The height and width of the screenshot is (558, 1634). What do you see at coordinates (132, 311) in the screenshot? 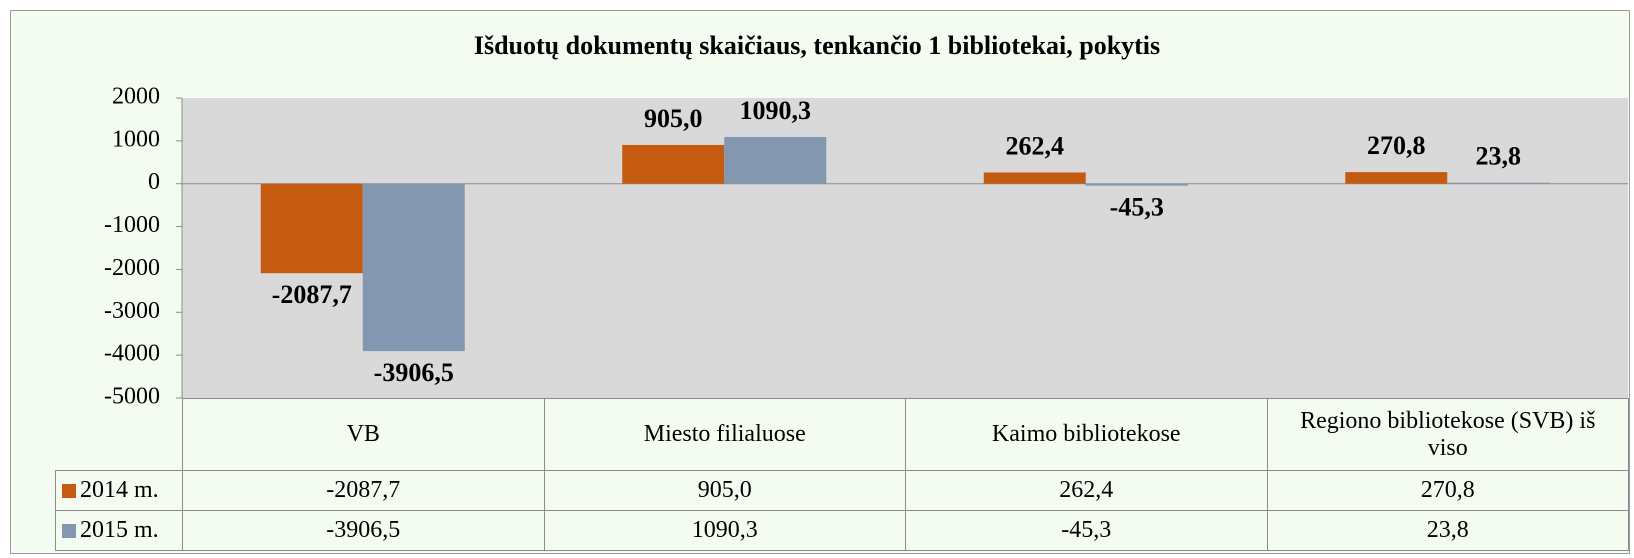
I see `y-tick-label: -3000` at bounding box center [132, 311].